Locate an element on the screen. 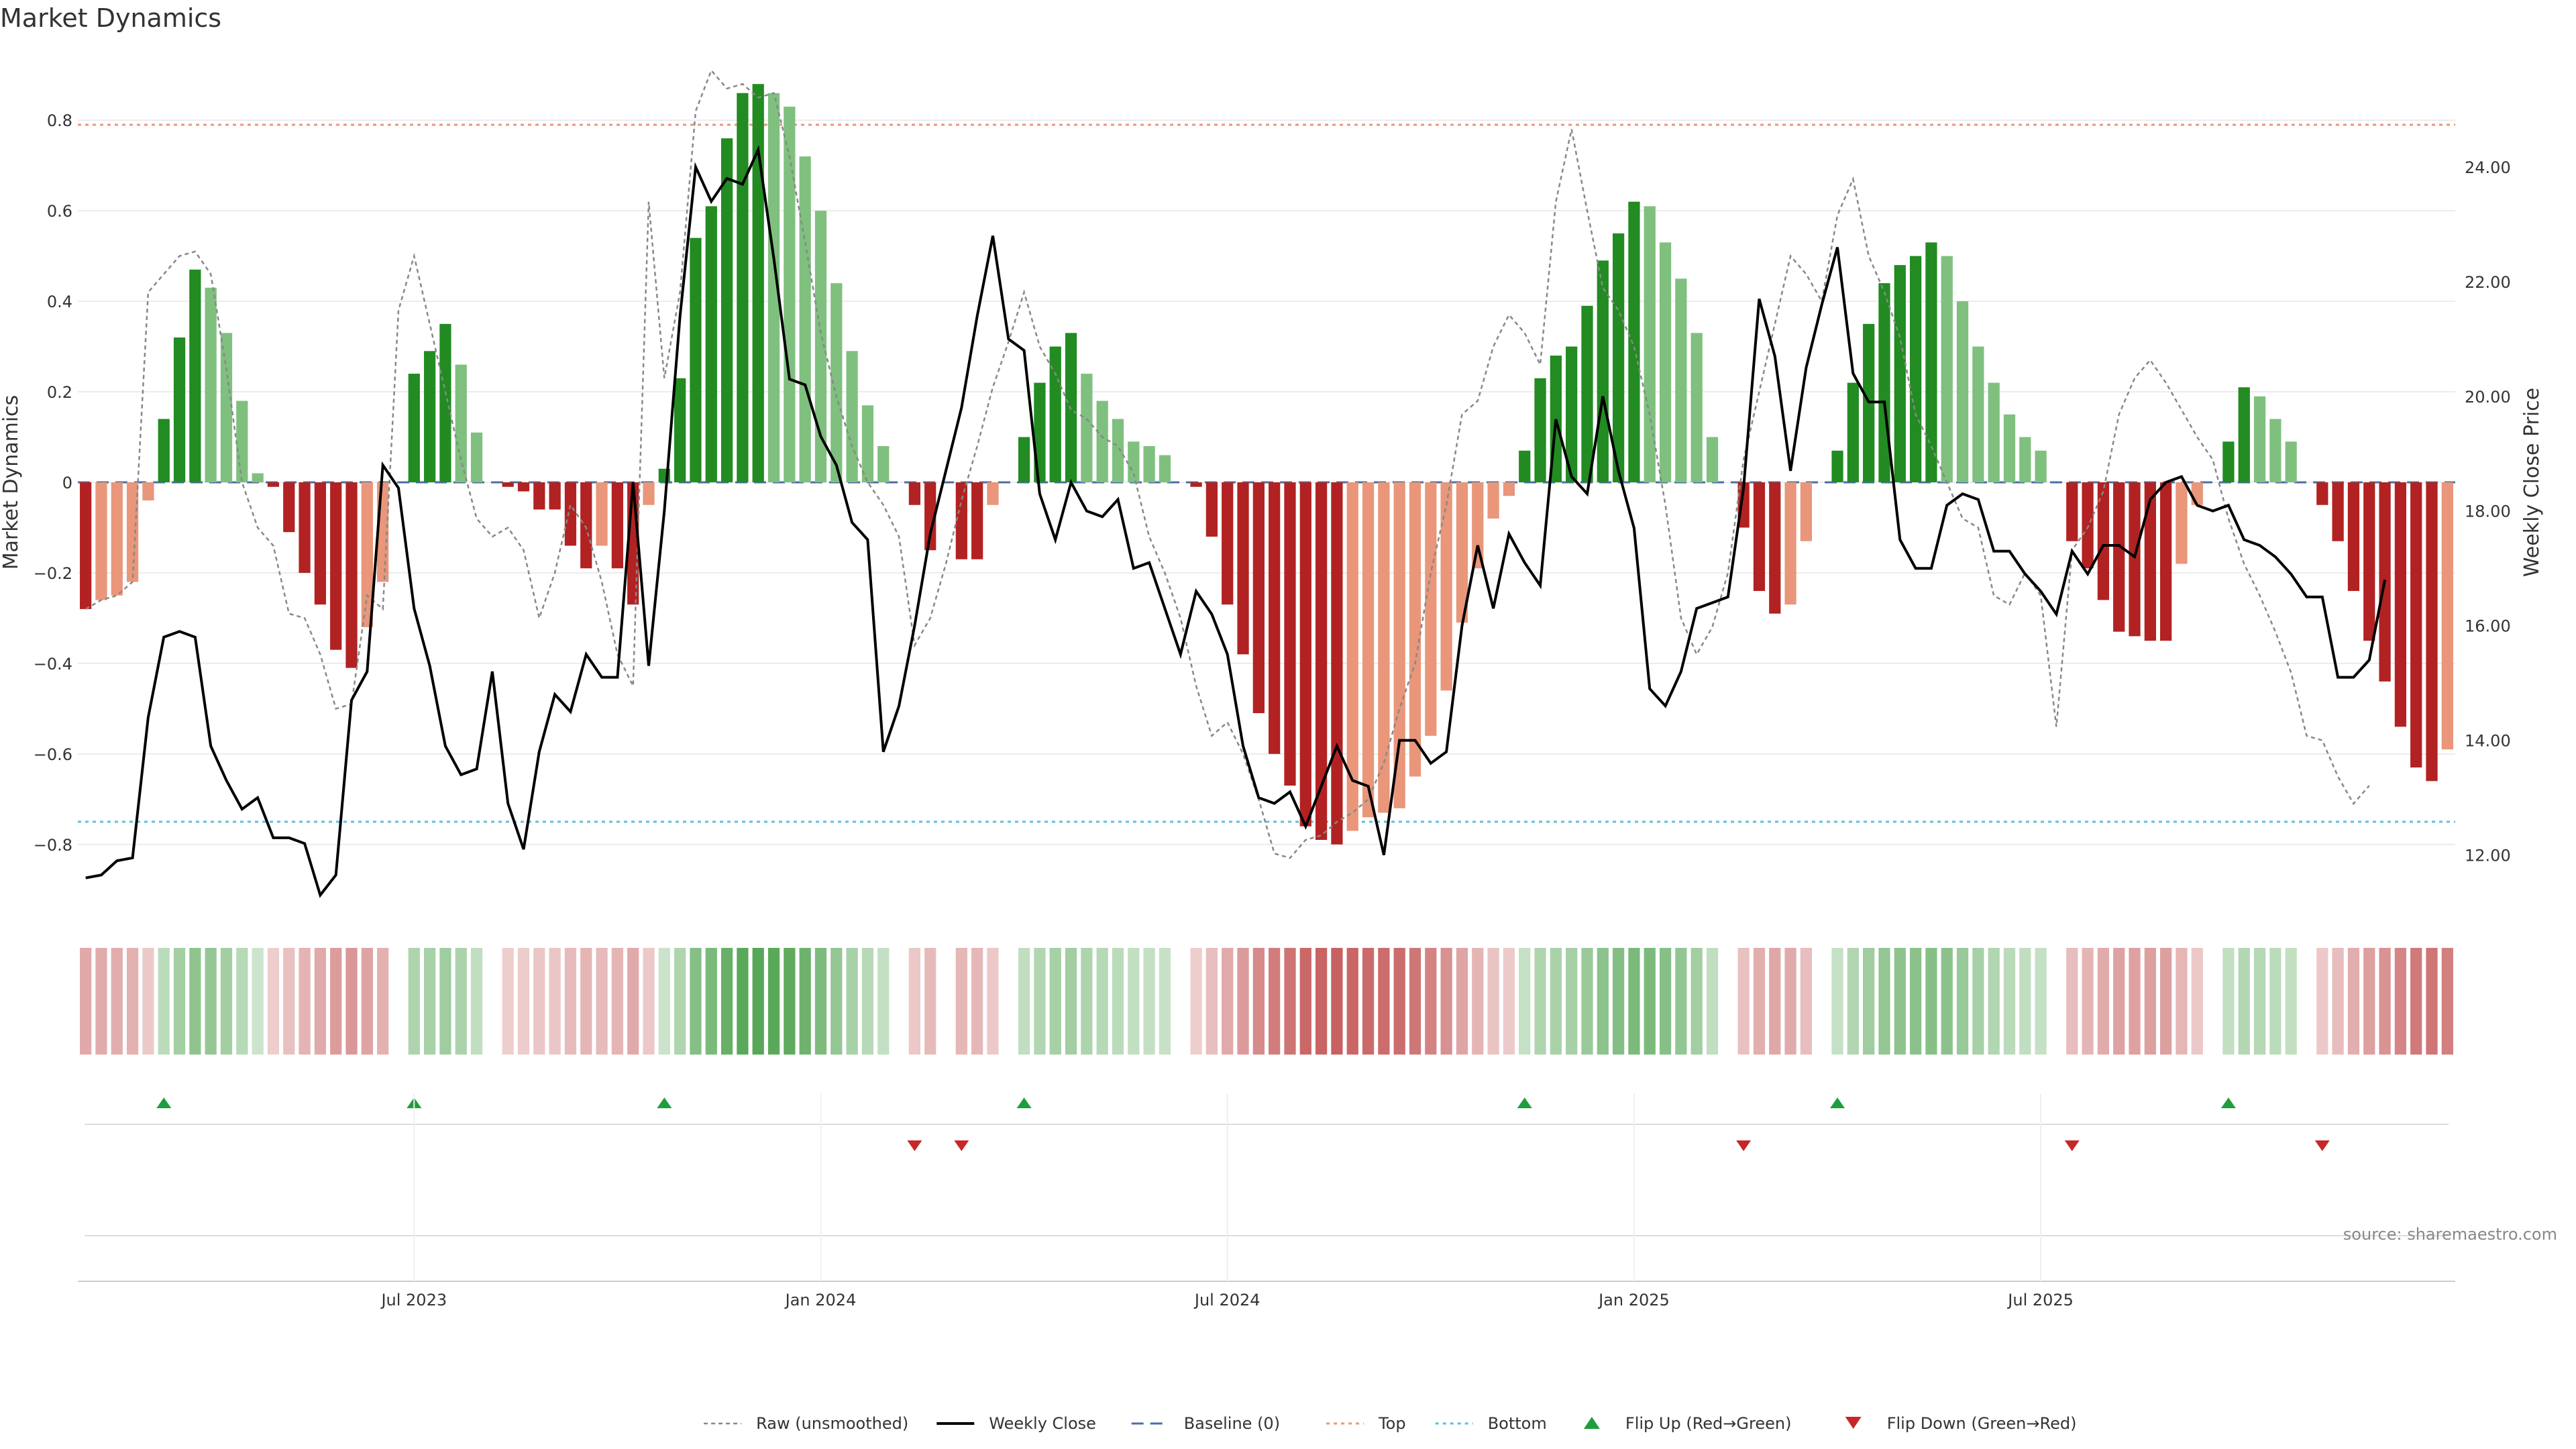 Image resolution: width=2576 pixels, height=1449 pixels. flip-down-marker is located at coordinates (2322, 1145).